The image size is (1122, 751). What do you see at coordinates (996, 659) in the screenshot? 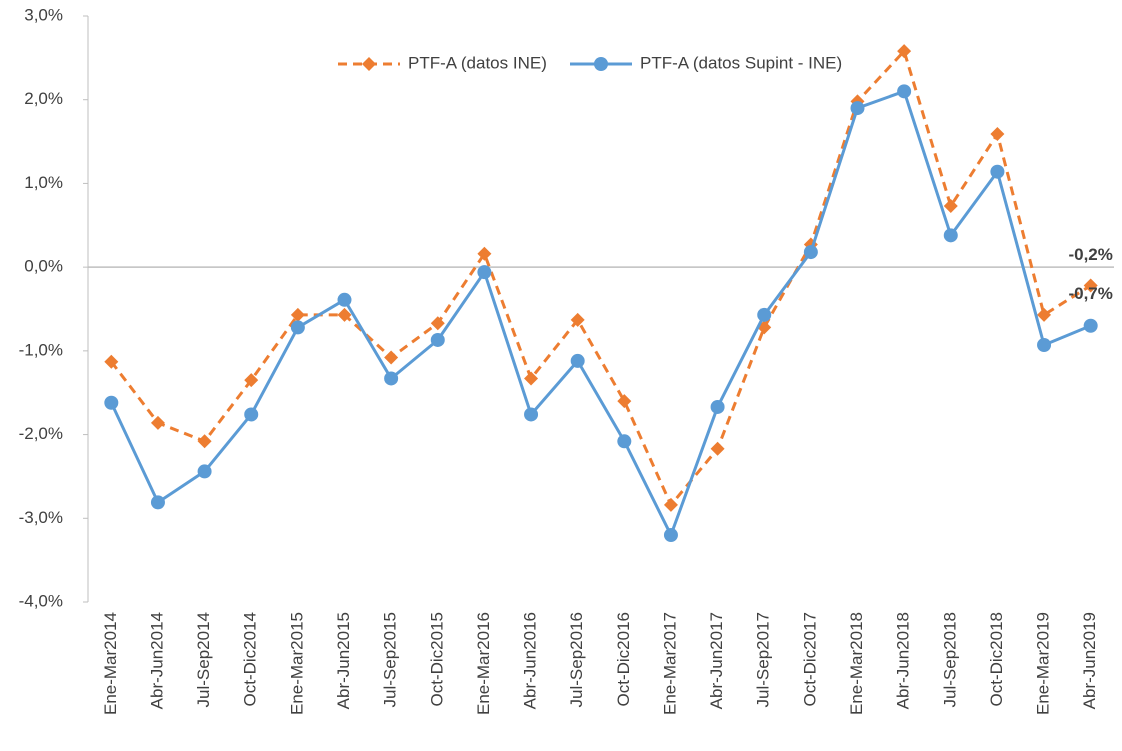
I see `x-tick-label: Oct-Dic2018` at bounding box center [996, 659].